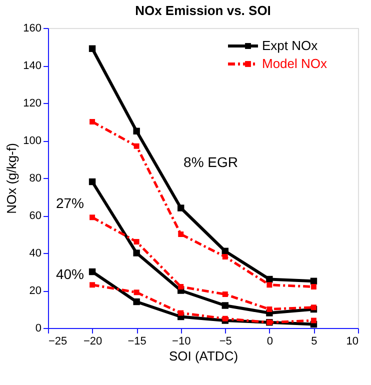  Describe the element at coordinates (12, 178) in the screenshot. I see `y-axis-title: NOx (g/kg-f)` at that location.